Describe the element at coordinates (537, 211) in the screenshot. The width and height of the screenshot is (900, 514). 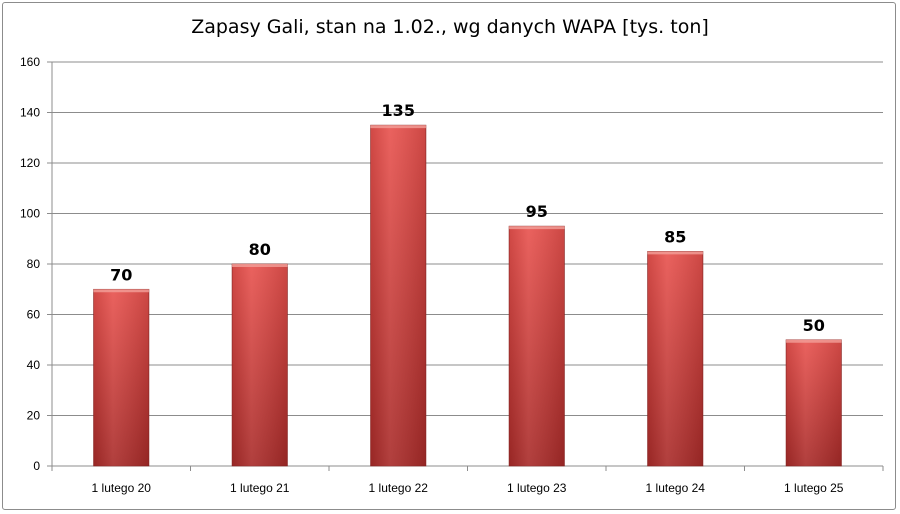
I see `data-label: 95` at that location.